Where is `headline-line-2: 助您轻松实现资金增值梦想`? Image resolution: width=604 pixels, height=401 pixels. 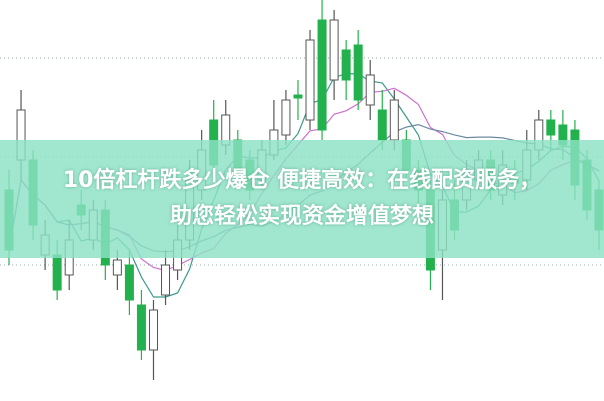
headline-line-2: 助您轻松实现资金增值梦想 is located at coordinates (301, 216).